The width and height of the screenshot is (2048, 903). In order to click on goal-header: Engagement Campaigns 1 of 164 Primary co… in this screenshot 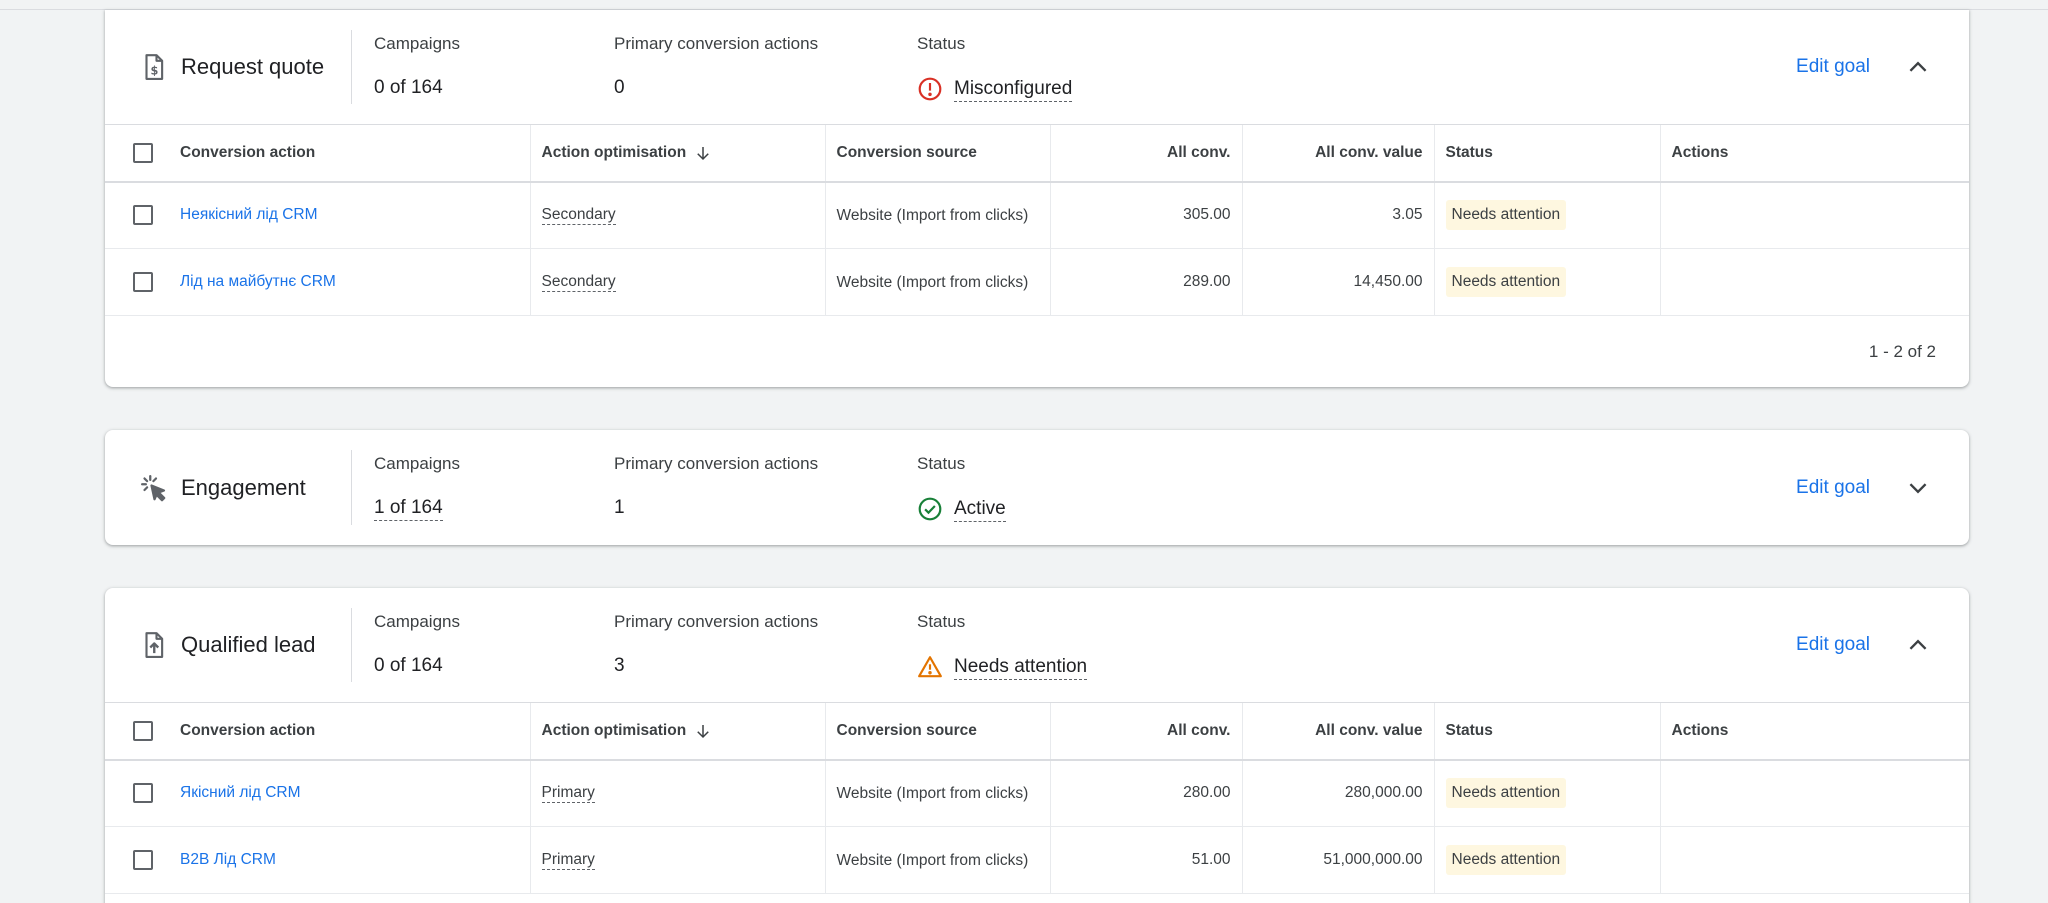, I will do `click(1037, 487)`.